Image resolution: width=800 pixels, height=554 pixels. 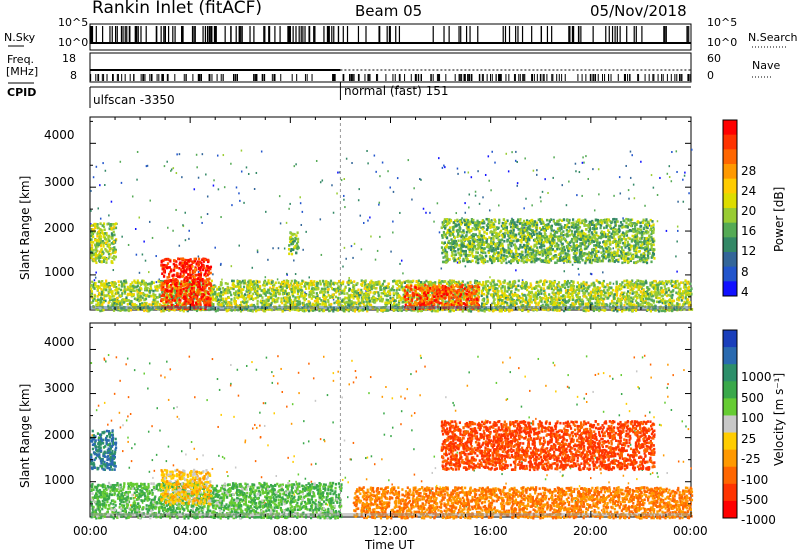 I want to click on nsearch-label: N.Search, so click(x=773, y=37).